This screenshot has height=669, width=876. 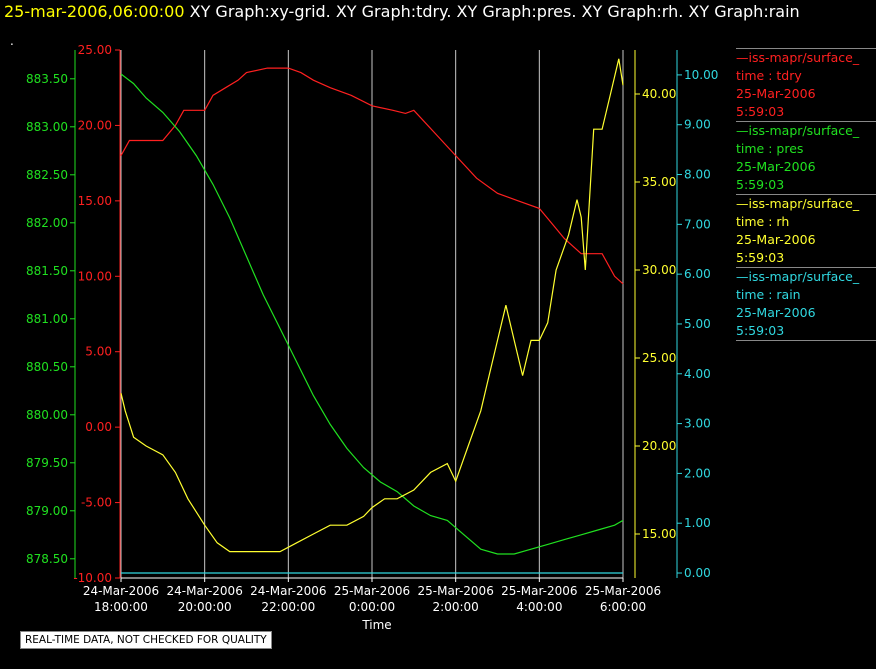 I want to click on x-tick-time: 2:00:00, so click(x=456, y=607).